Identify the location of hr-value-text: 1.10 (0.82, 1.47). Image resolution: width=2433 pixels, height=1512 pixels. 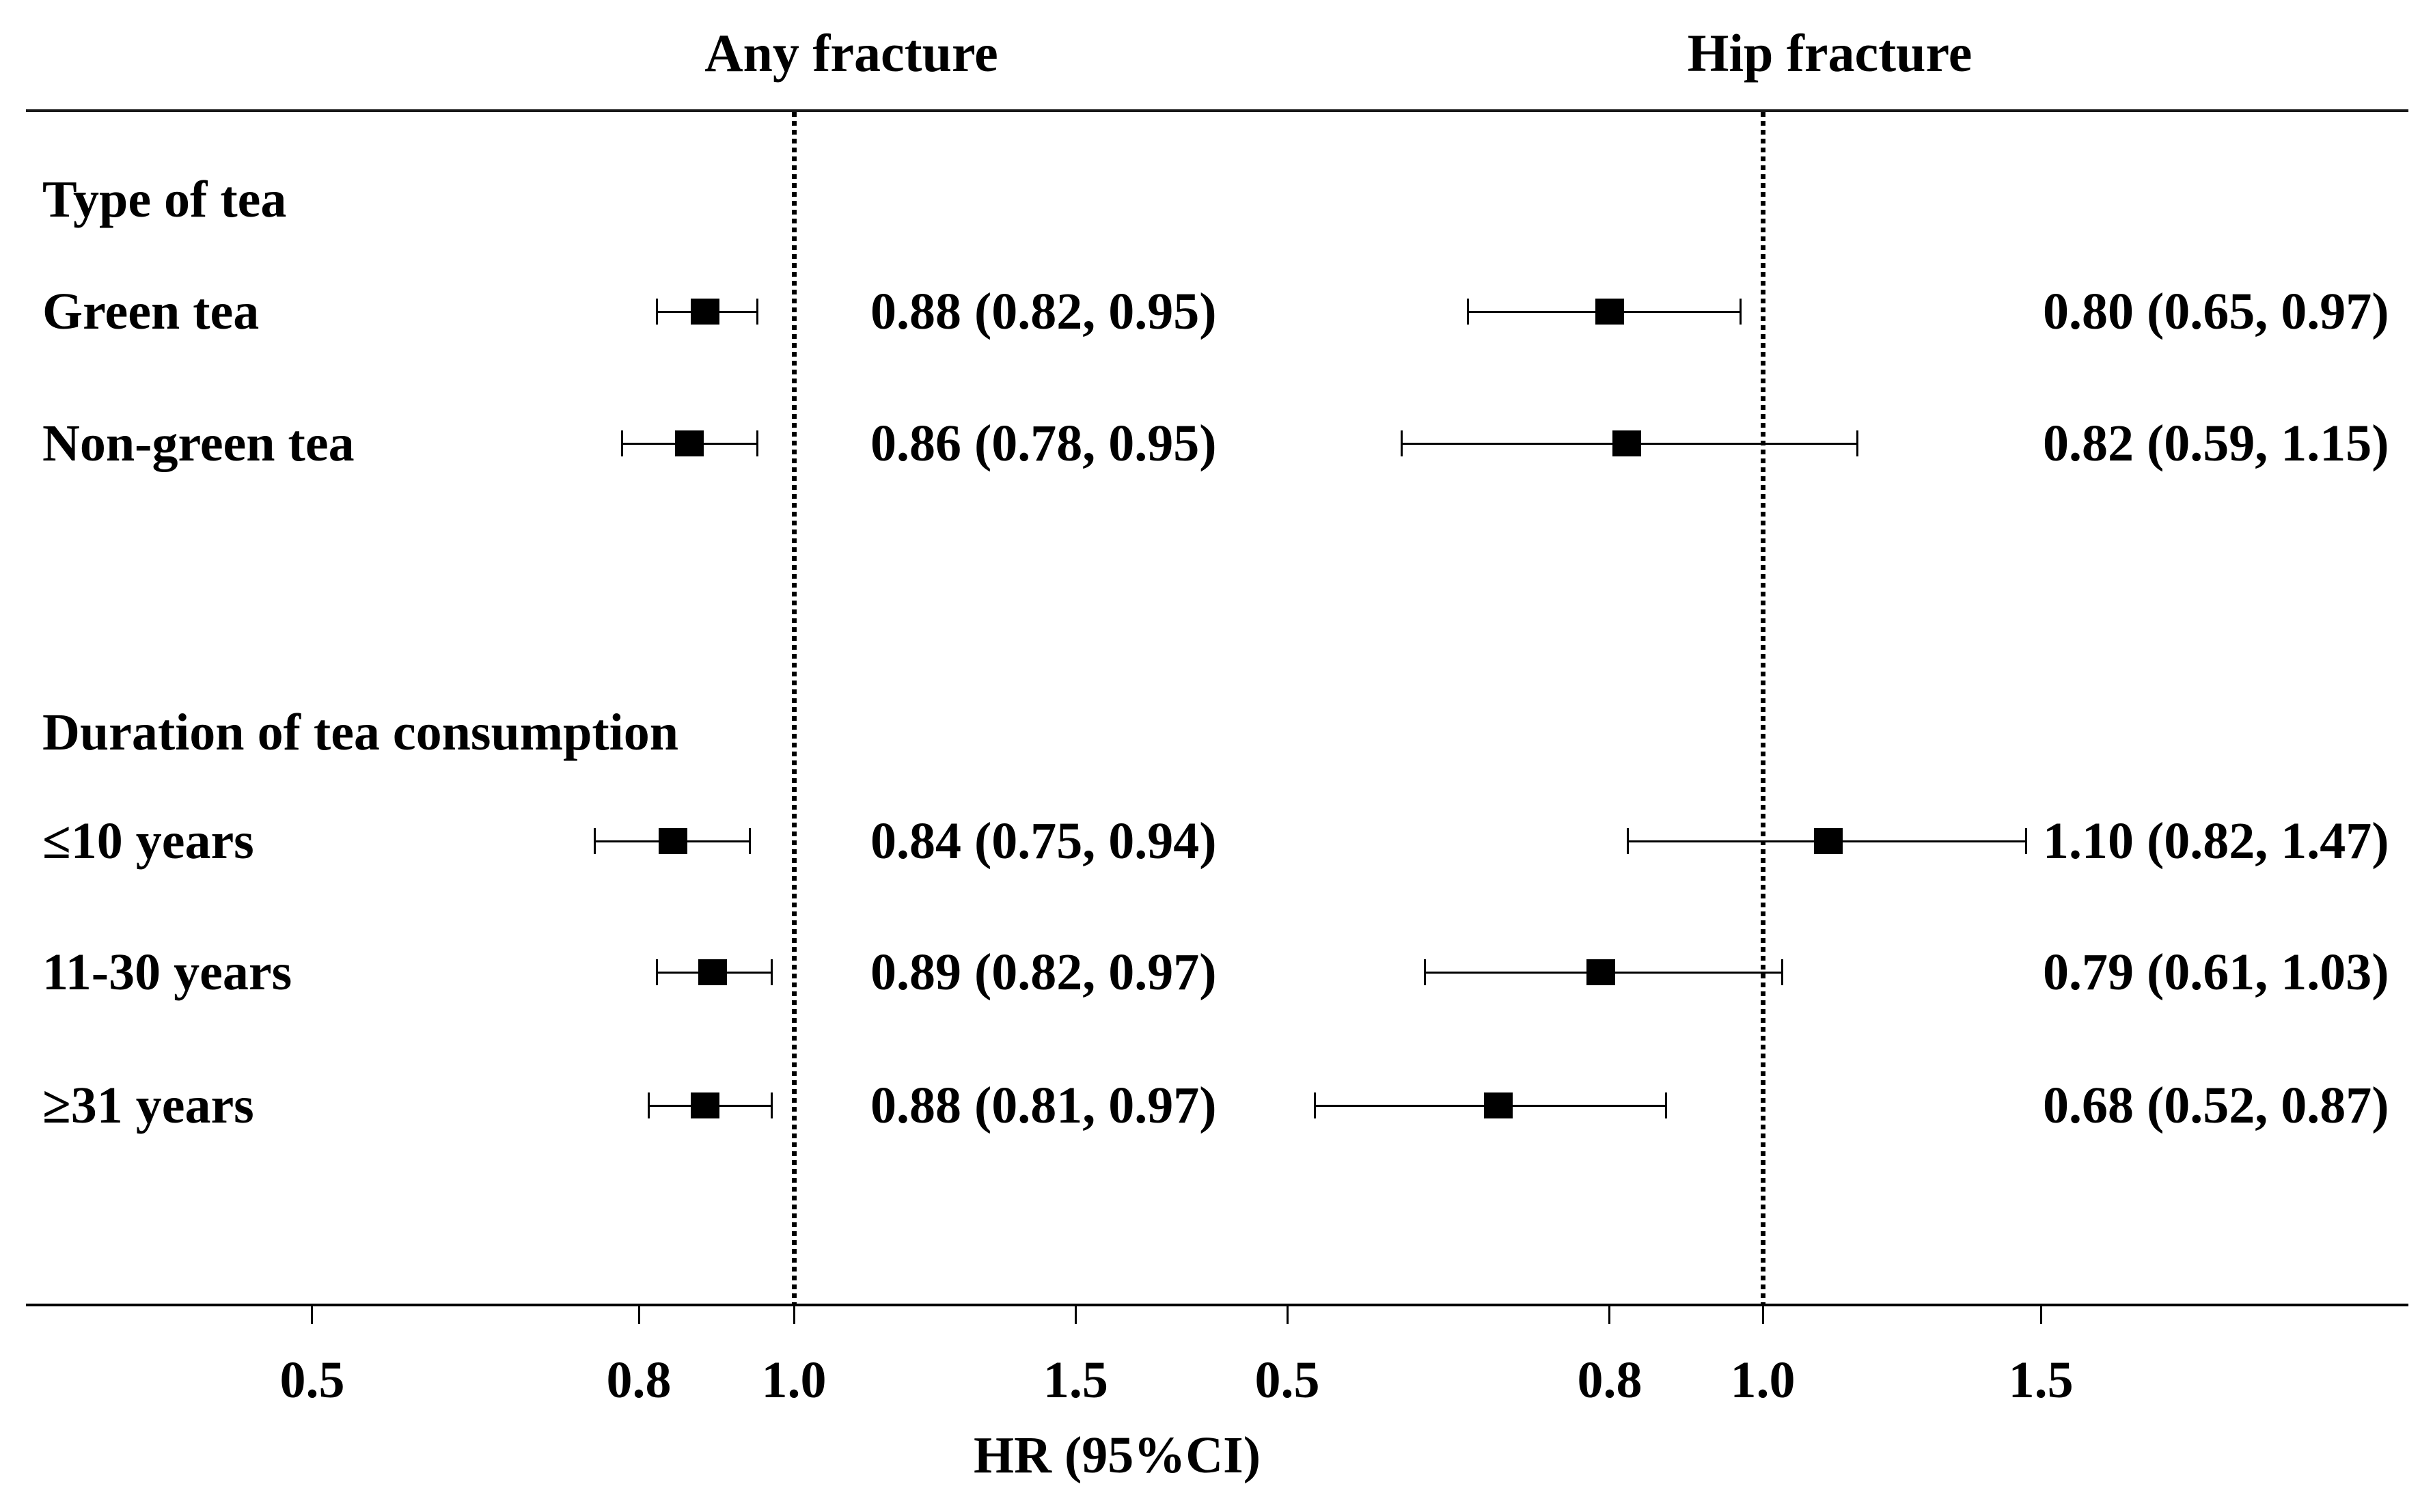
(2216, 841).